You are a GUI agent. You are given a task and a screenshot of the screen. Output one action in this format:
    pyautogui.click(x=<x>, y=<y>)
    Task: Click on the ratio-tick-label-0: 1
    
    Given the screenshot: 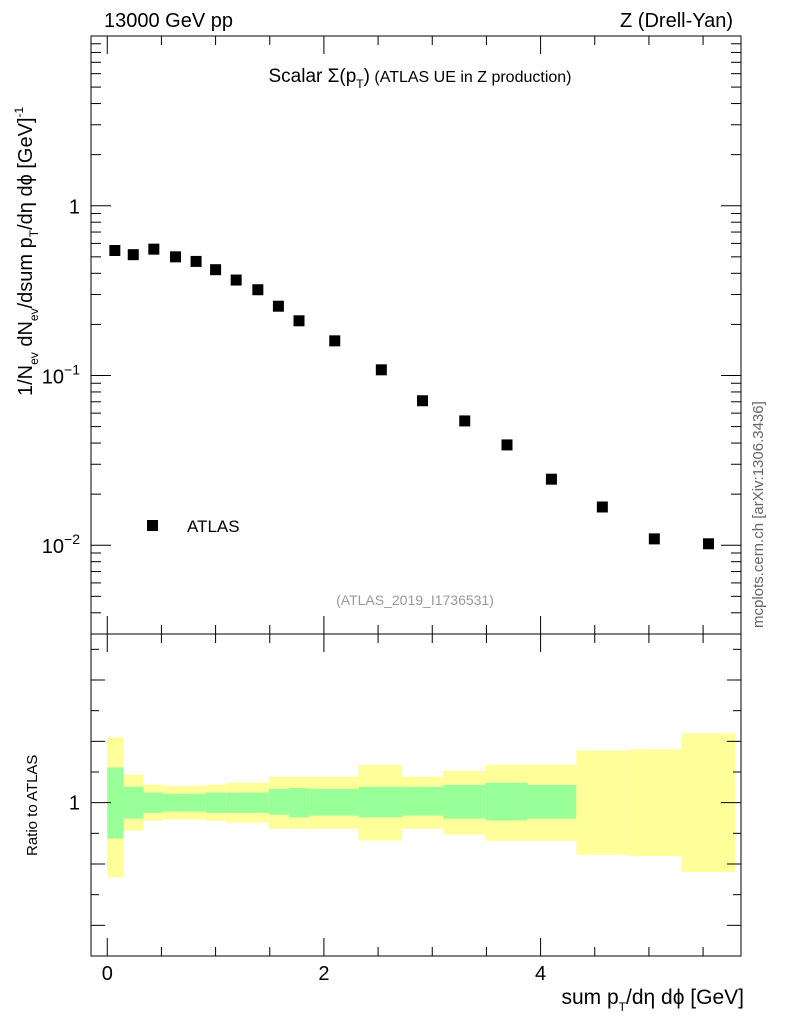 What is the action you would take?
    pyautogui.click(x=74, y=804)
    